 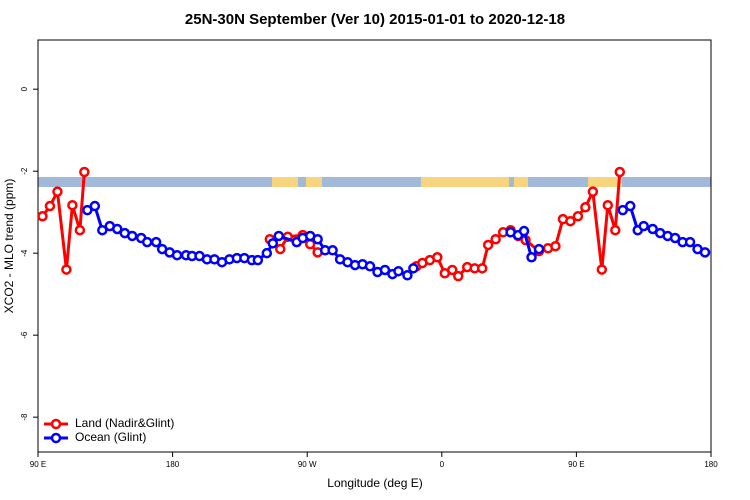 I want to click on y-tick-label: 0, so click(x=24, y=88).